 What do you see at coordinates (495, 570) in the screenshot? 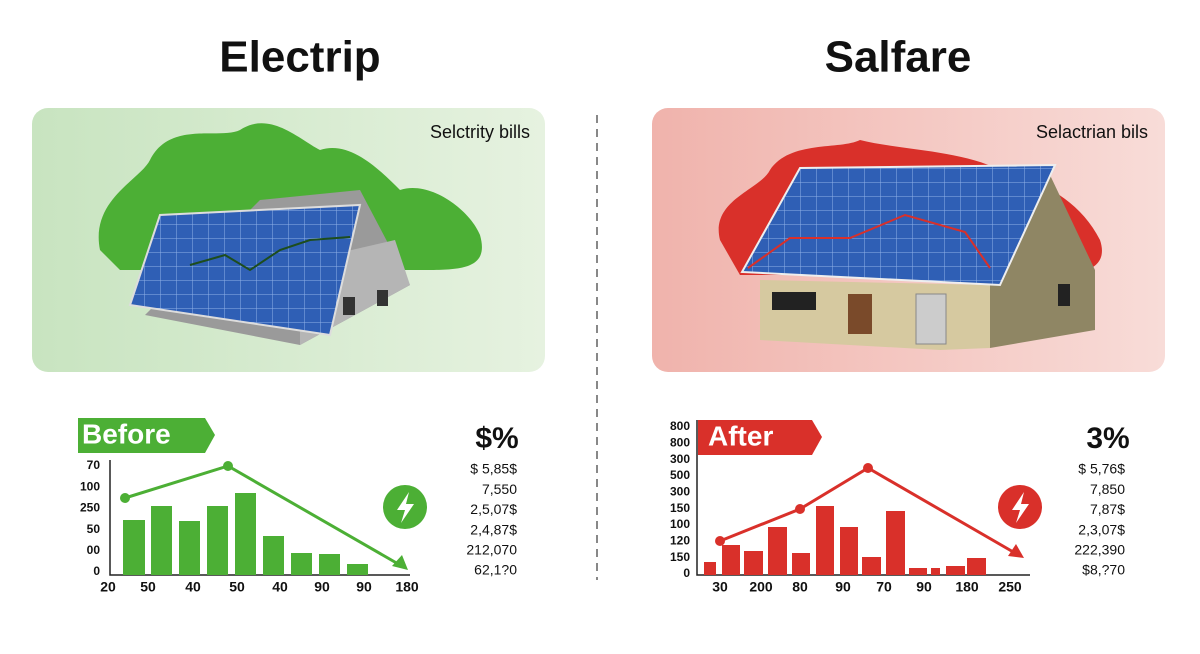
I see `value-text: 62,1?0` at bounding box center [495, 570].